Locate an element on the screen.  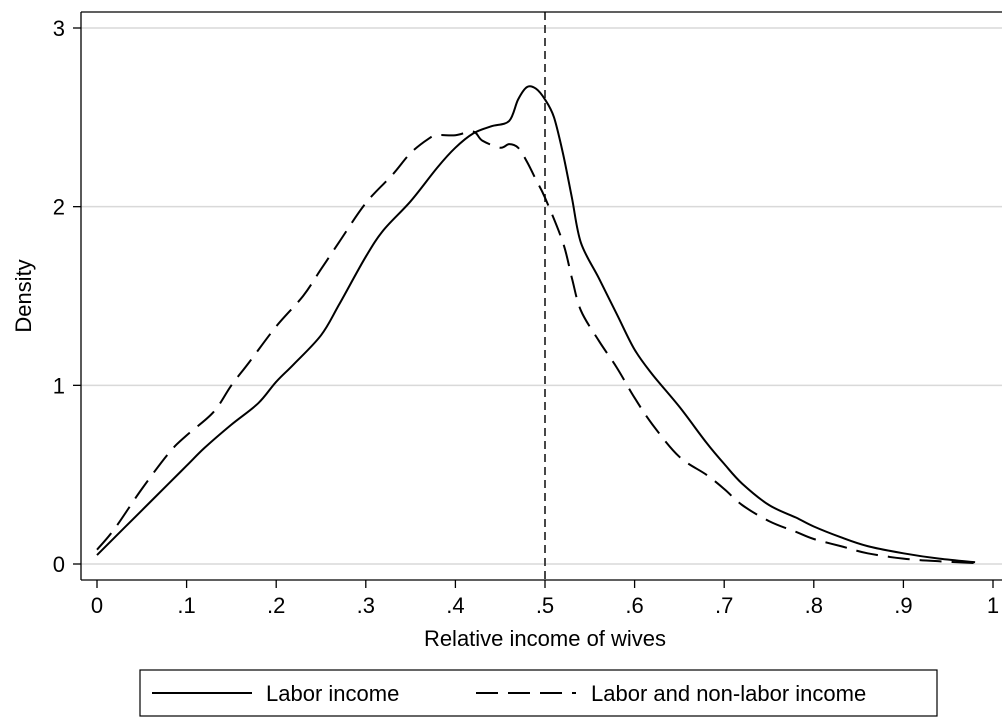
x-tick-label-4: .4 is located at coordinates (455, 605).